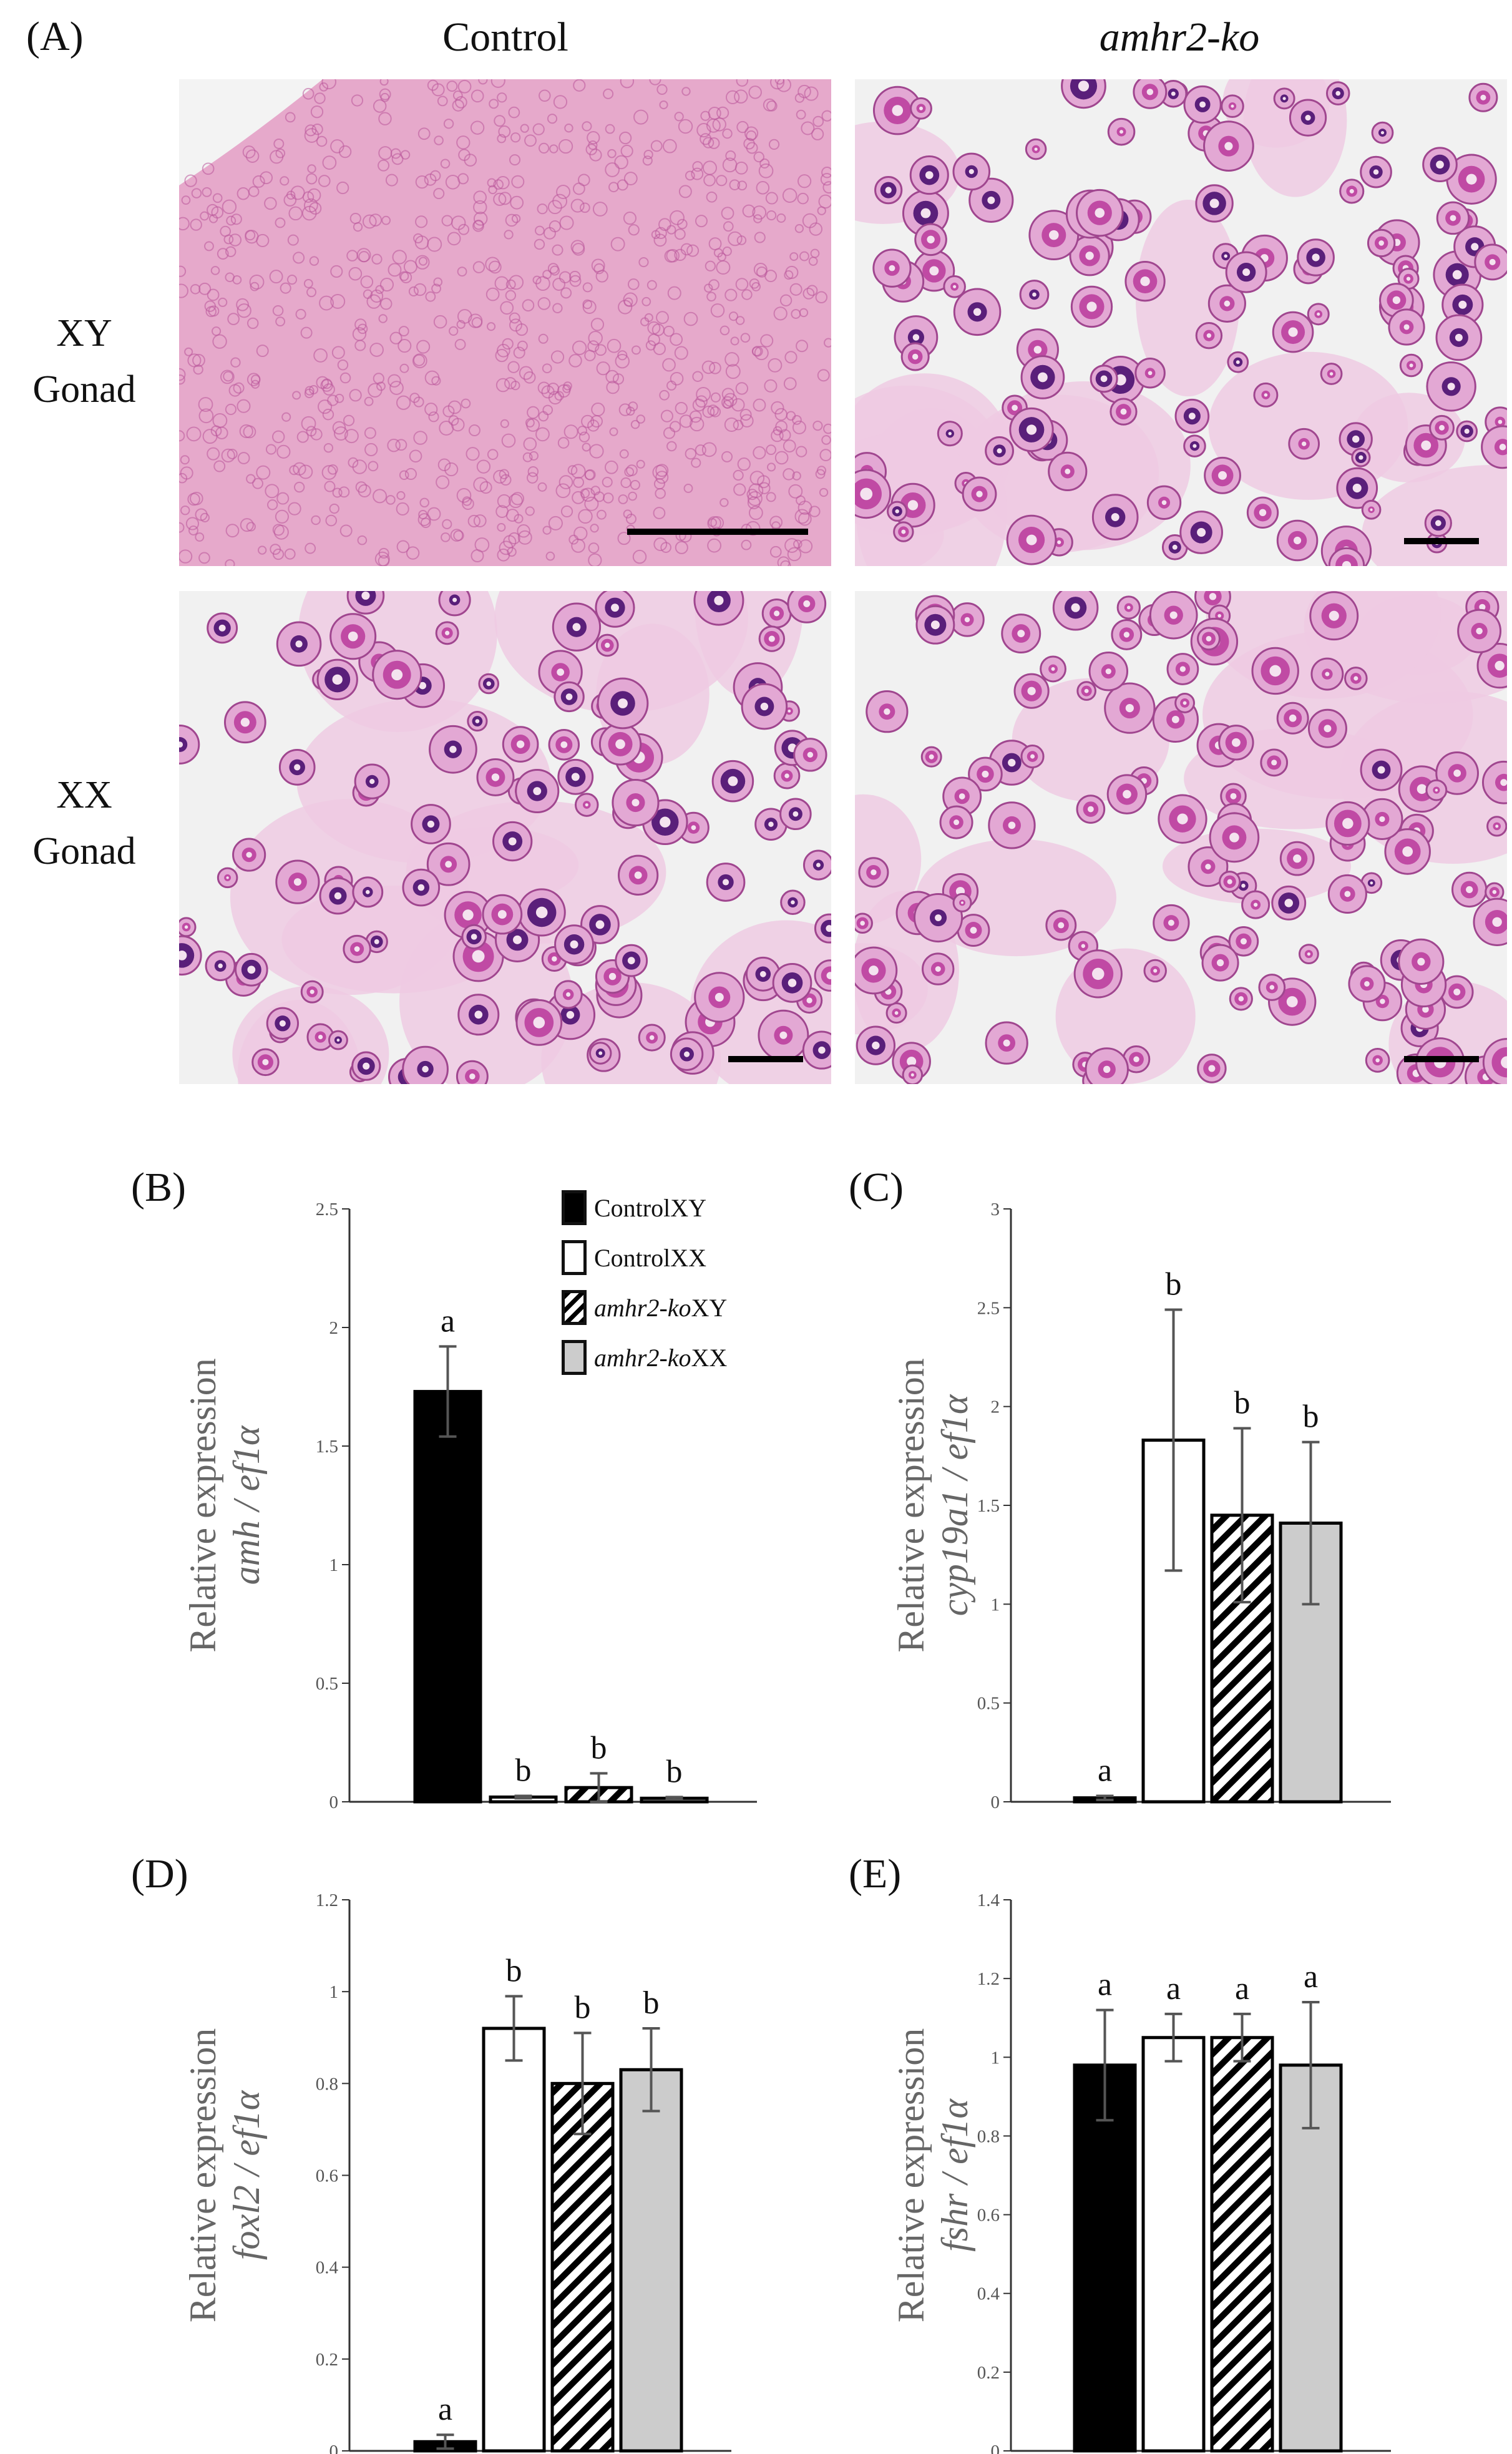 Image resolution: width=1512 pixels, height=2454 pixels. Describe the element at coordinates (574, 1207) in the screenshot. I see `legend-swatch-black` at that location.